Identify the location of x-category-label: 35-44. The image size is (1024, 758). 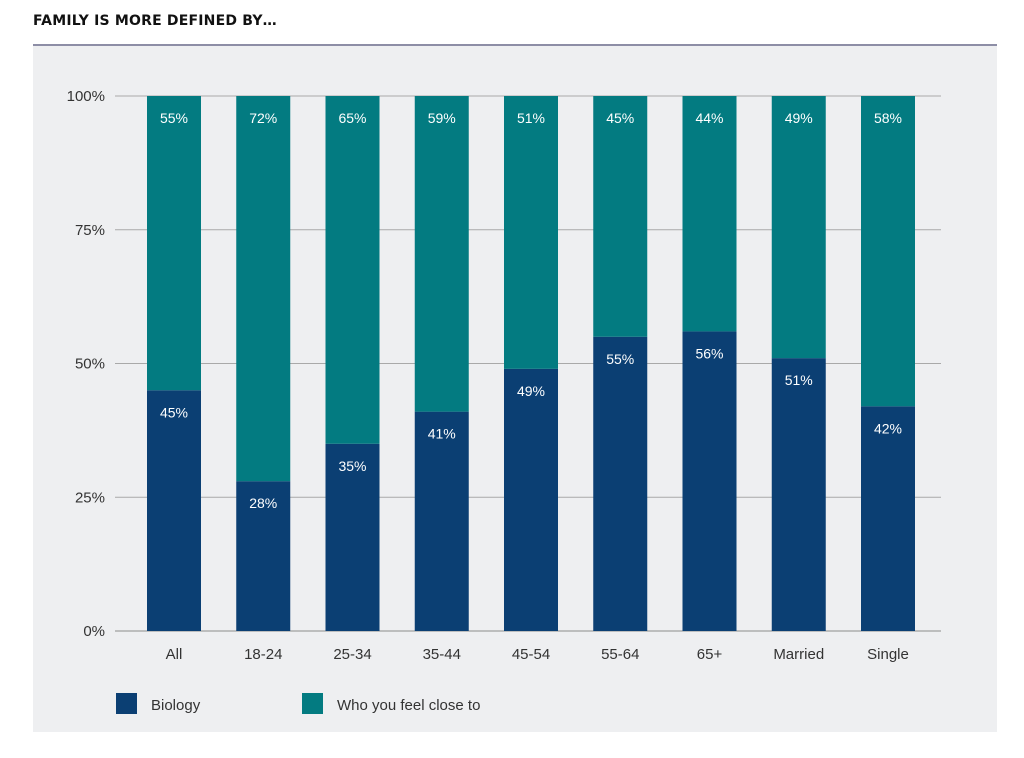
(442, 654).